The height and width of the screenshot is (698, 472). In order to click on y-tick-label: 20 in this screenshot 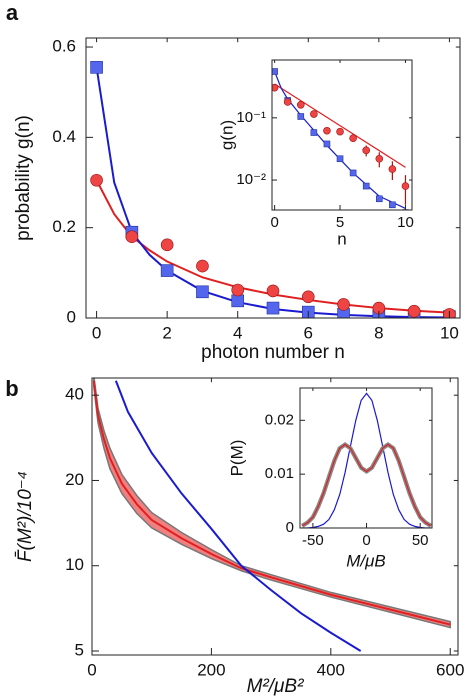, I will do `click(74, 479)`.